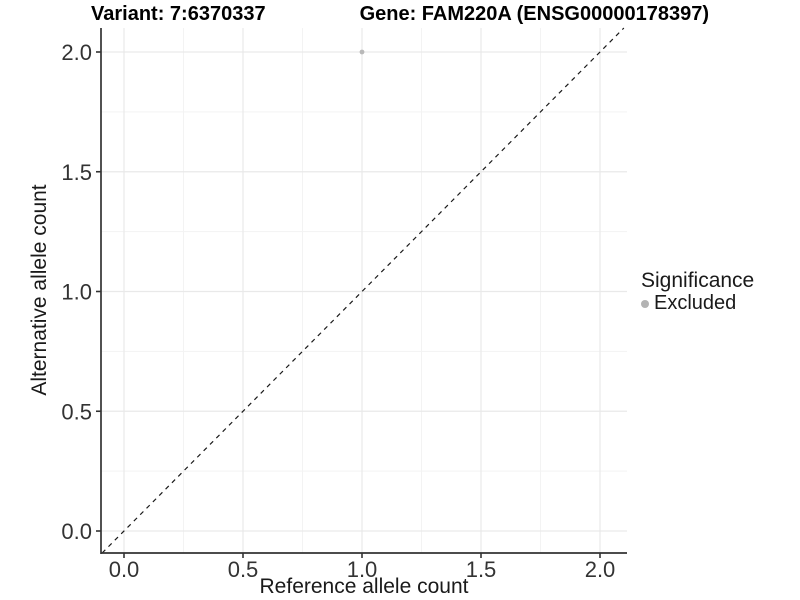 Image resolution: width=800 pixels, height=600 pixels. What do you see at coordinates (481, 569) in the screenshot?
I see `x-tick-label: 1.5` at bounding box center [481, 569].